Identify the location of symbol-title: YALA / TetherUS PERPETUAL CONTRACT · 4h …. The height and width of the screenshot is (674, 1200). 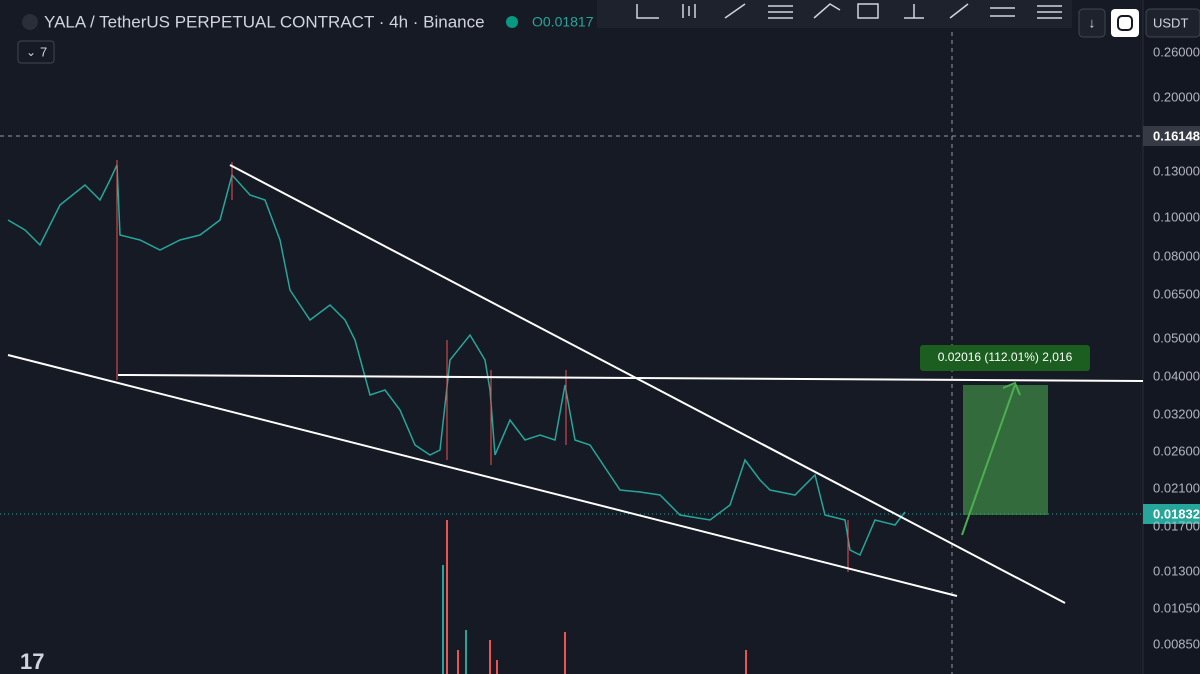
(264, 21).